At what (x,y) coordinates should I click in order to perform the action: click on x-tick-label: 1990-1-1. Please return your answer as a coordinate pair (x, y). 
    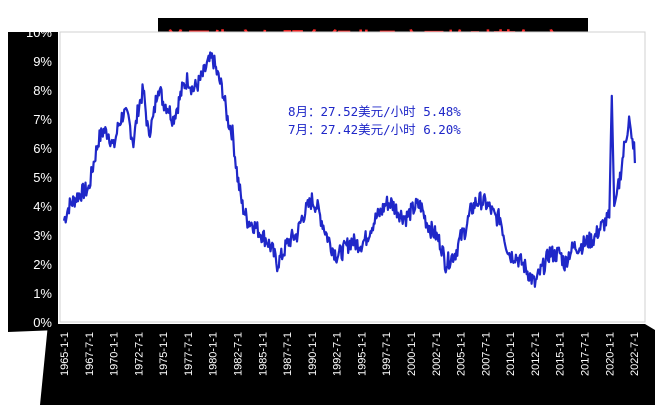
    Looking at the image, I should click on (313, 354).